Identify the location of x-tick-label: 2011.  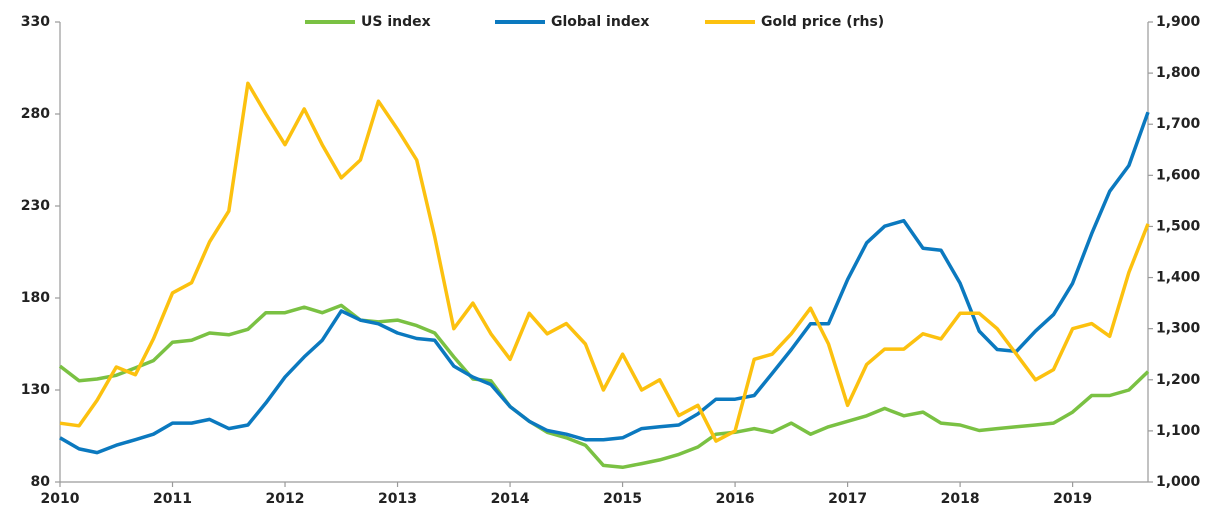
(172, 499).